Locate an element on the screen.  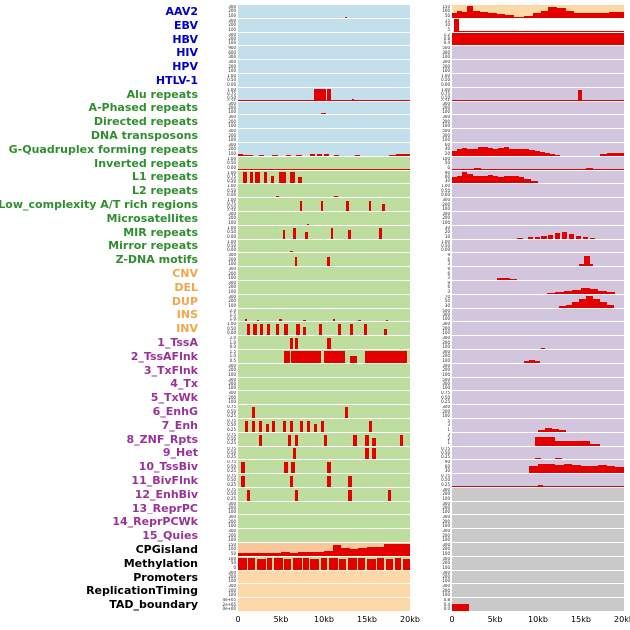
y-tick-label: 2.0 is located at coordinates (232, 338).